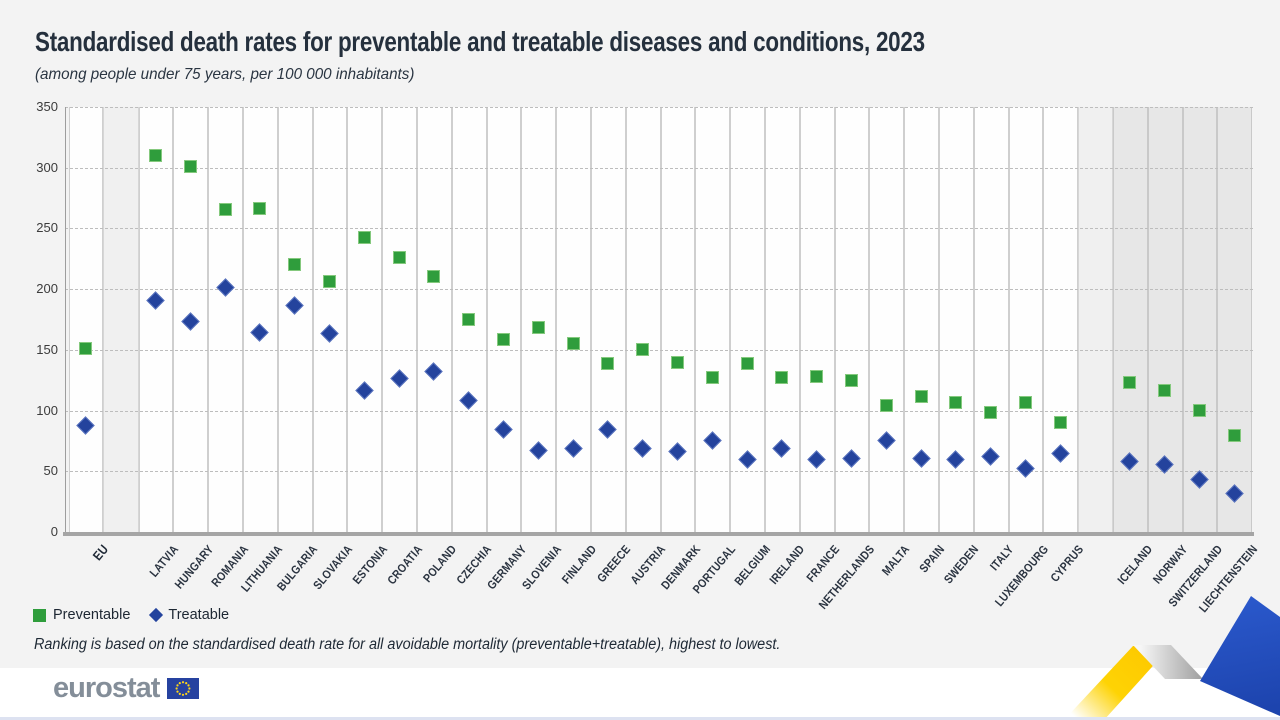 Image resolution: width=1280 pixels, height=720 pixels. I want to click on footer-strip, so click(640, 694).